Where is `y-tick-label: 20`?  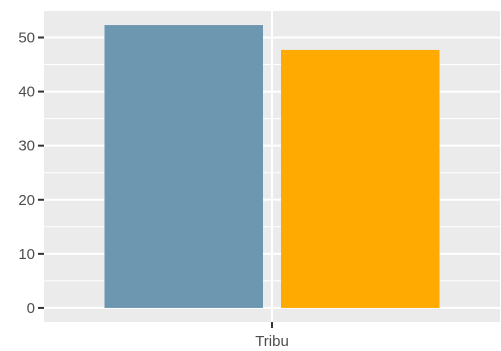
y-tick-label: 20 is located at coordinates (26, 200).